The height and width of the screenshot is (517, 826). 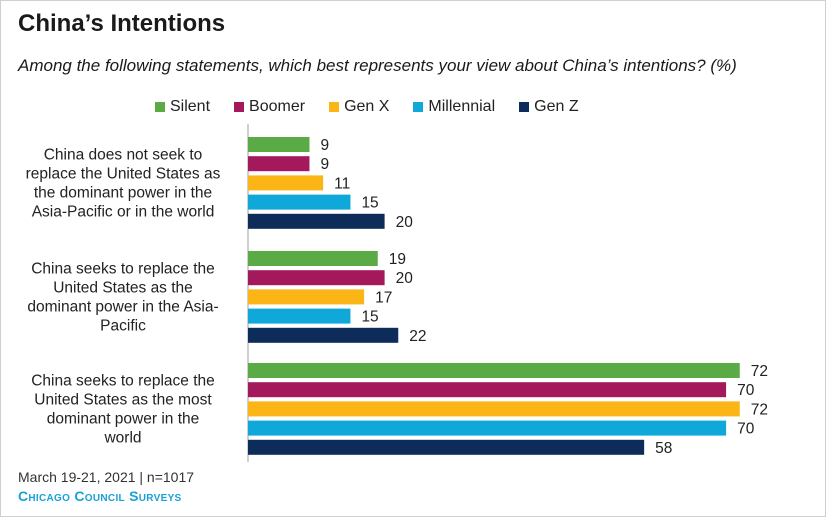 I want to click on footer-date: March 19-21, 2021 | n=1017, so click(x=106, y=477).